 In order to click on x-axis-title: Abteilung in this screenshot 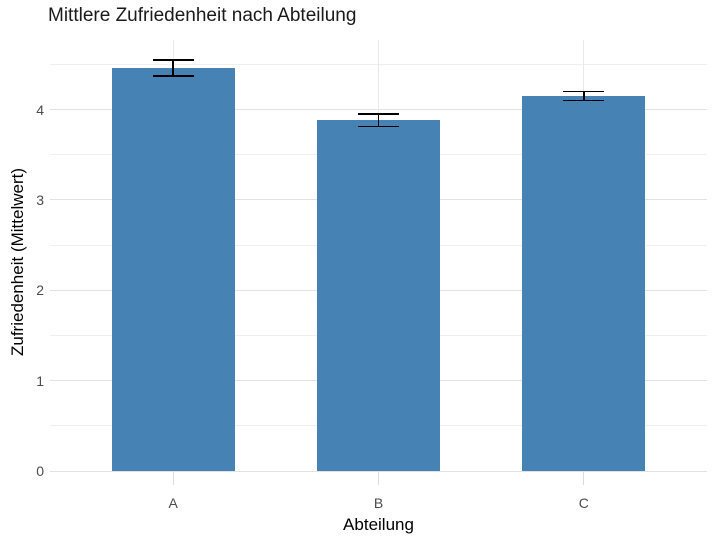, I will do `click(378, 524)`.